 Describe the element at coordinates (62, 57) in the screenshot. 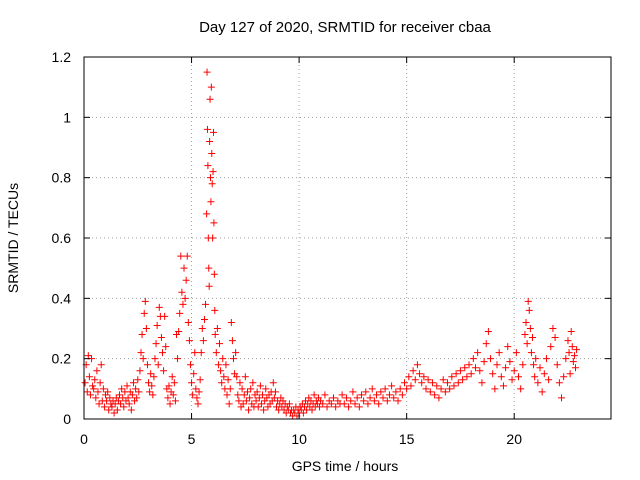

I see `y-tick-label: 1.2` at that location.